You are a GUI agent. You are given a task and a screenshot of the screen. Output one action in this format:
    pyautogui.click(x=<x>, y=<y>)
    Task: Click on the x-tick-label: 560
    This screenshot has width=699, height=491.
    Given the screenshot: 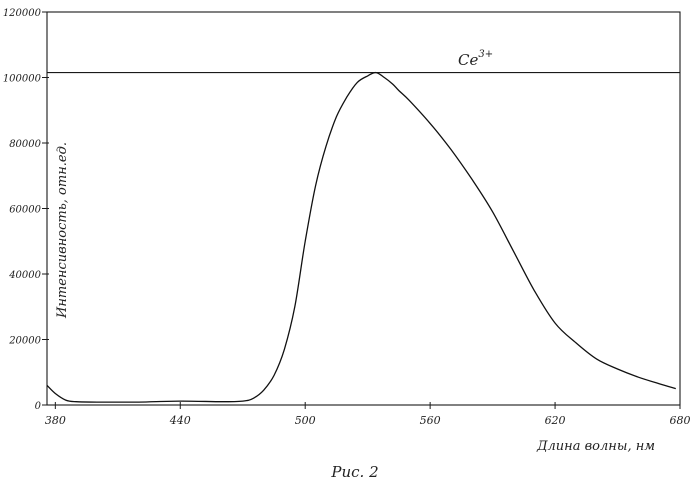 What is the action you would take?
    pyautogui.click(x=430, y=420)
    